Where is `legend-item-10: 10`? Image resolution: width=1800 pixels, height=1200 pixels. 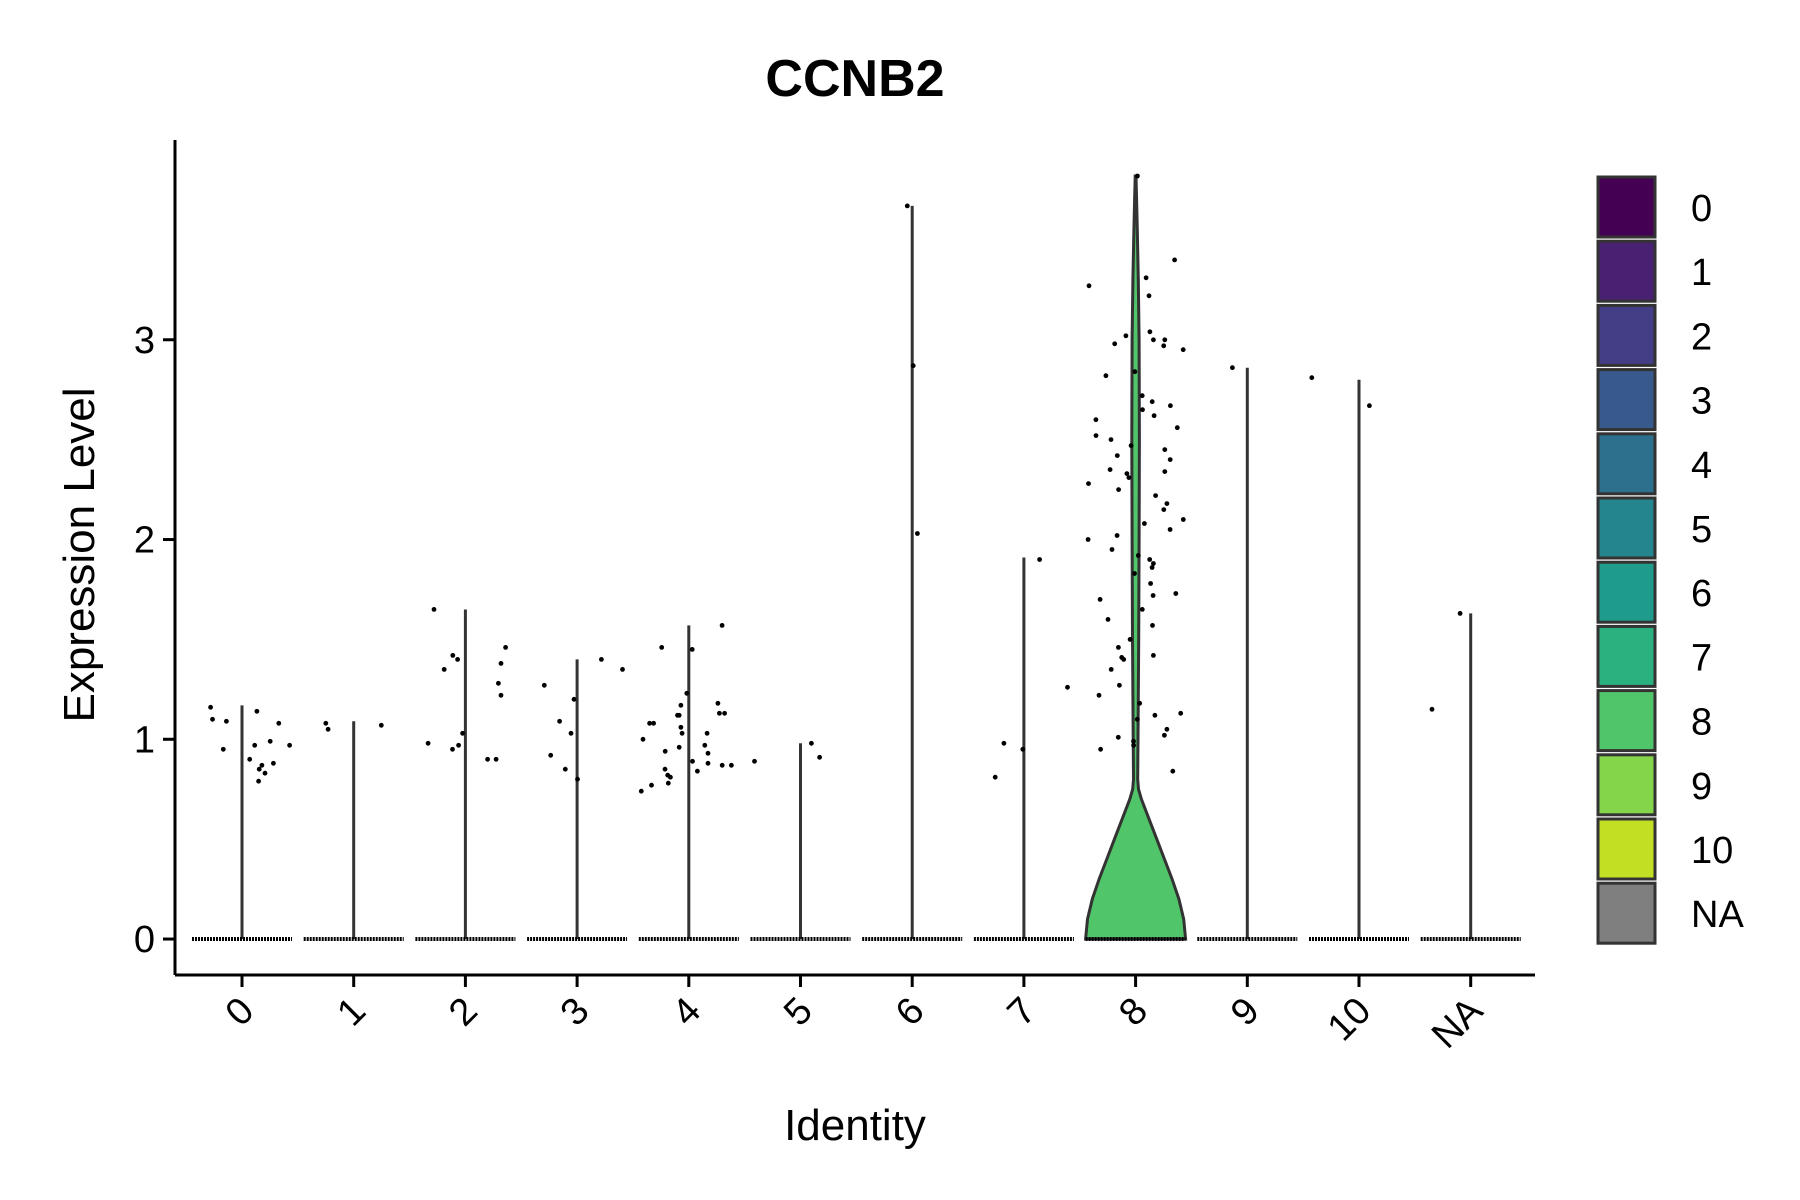 legend-item-10: 10 is located at coordinates (1664, 849).